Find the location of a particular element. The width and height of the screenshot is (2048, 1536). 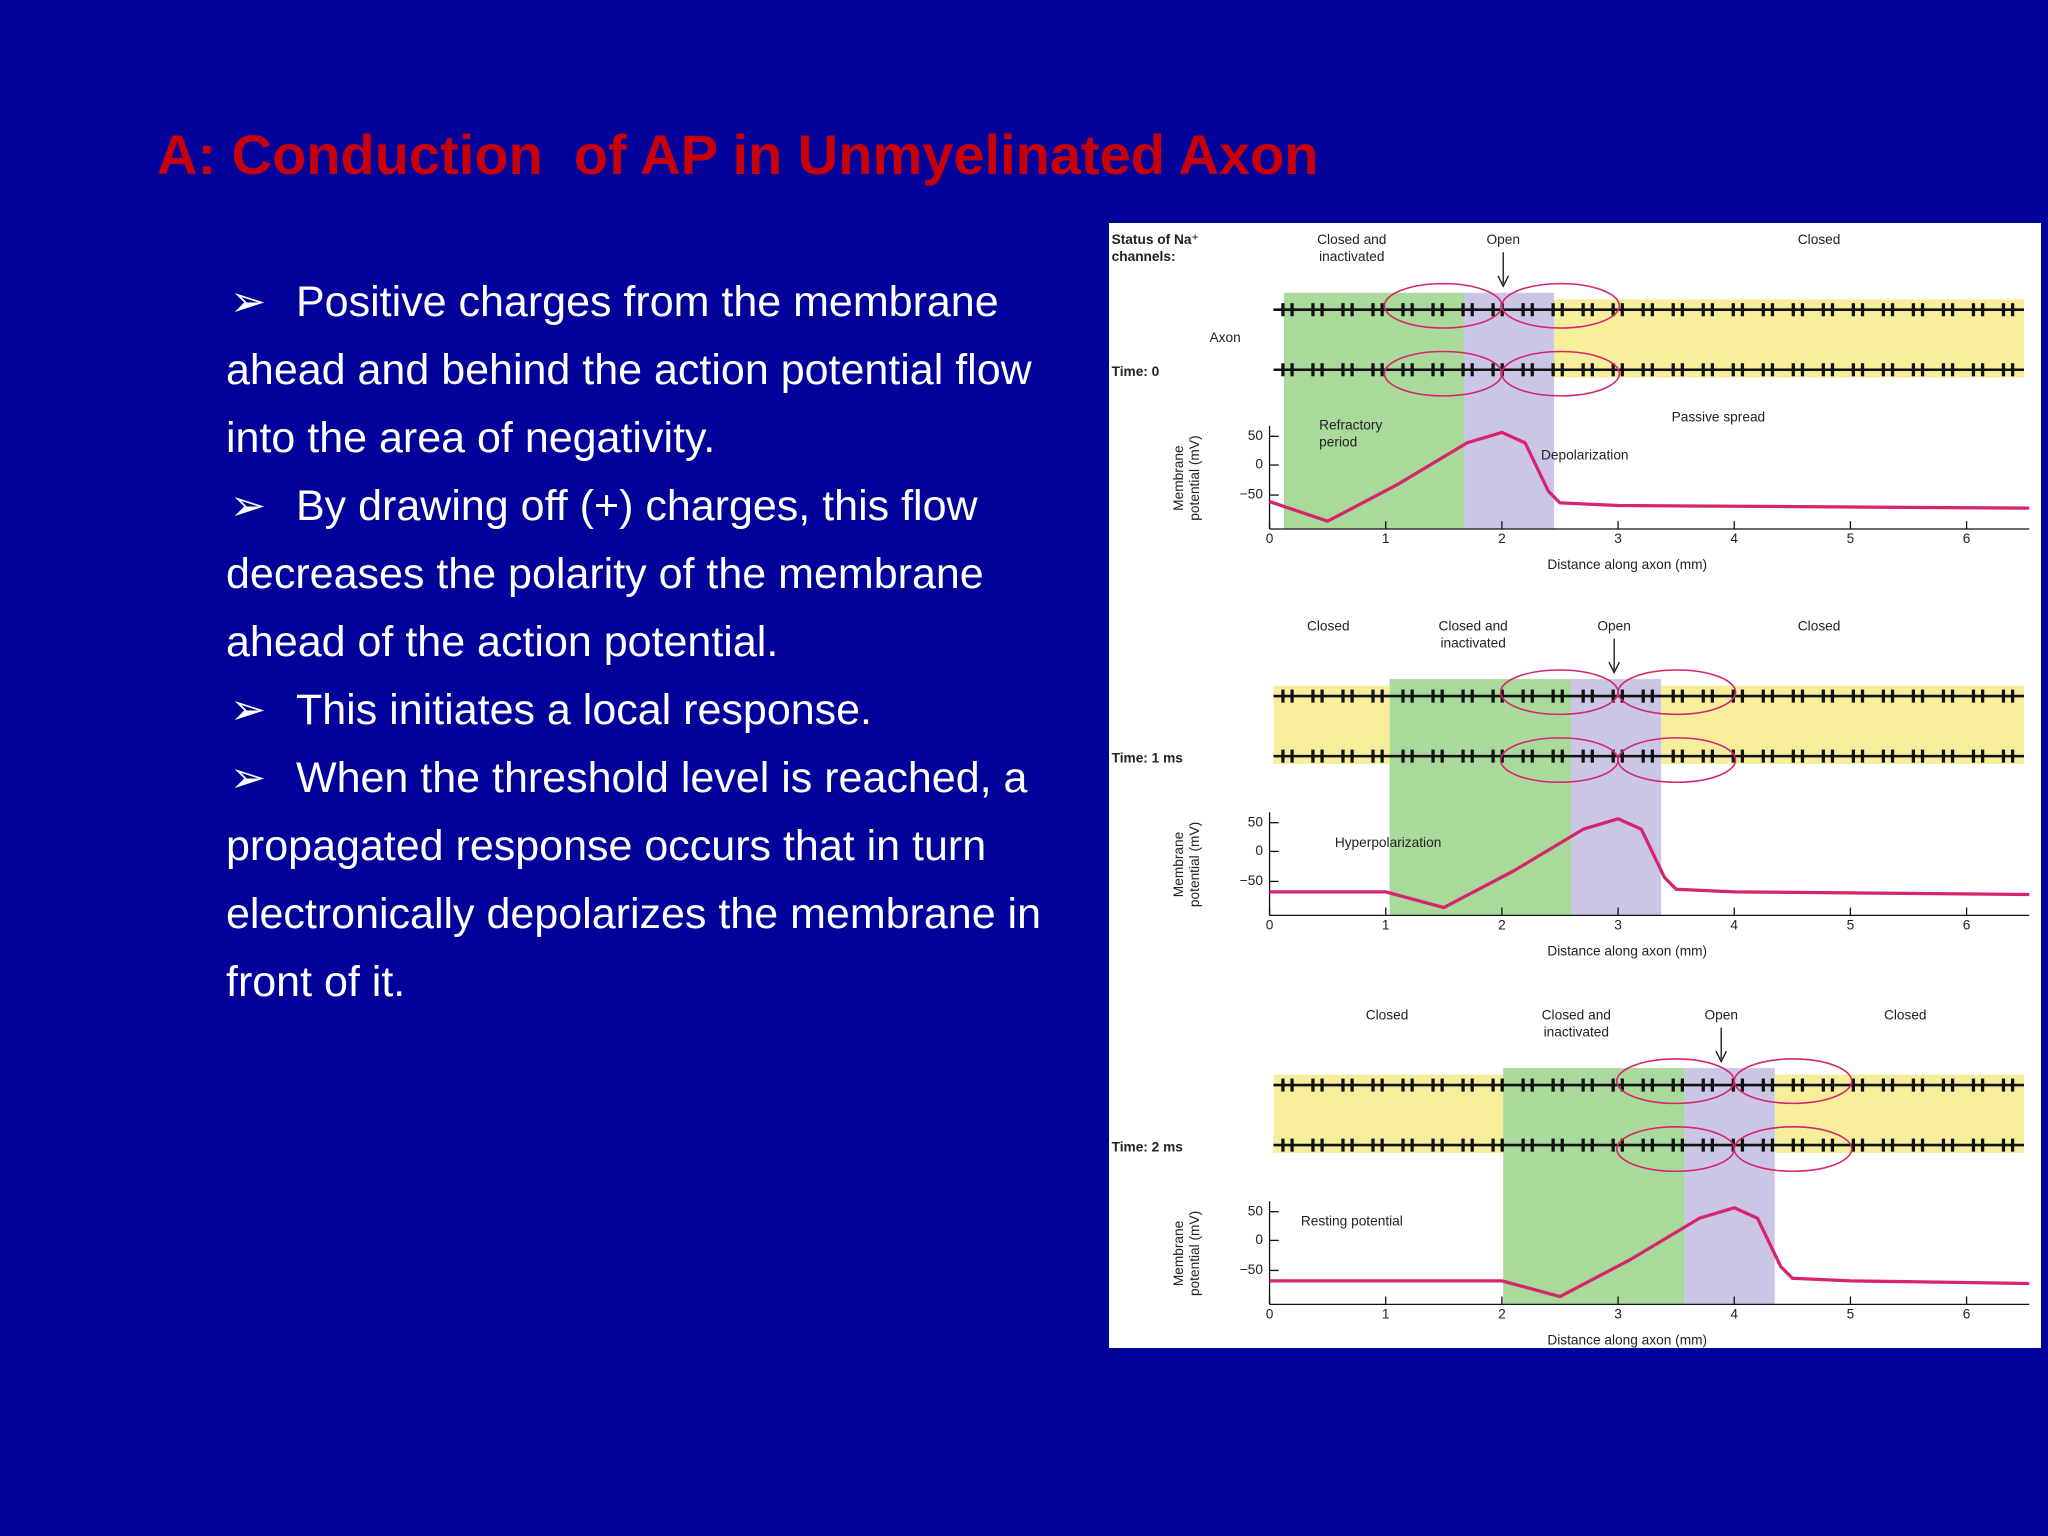

x-tick-label: 2 is located at coordinates (1502, 538).